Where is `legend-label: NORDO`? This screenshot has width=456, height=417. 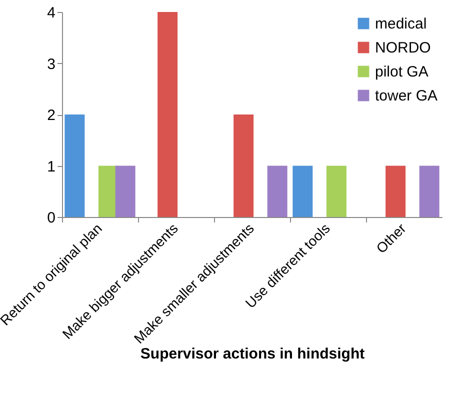 legend-label: NORDO is located at coordinates (403, 48).